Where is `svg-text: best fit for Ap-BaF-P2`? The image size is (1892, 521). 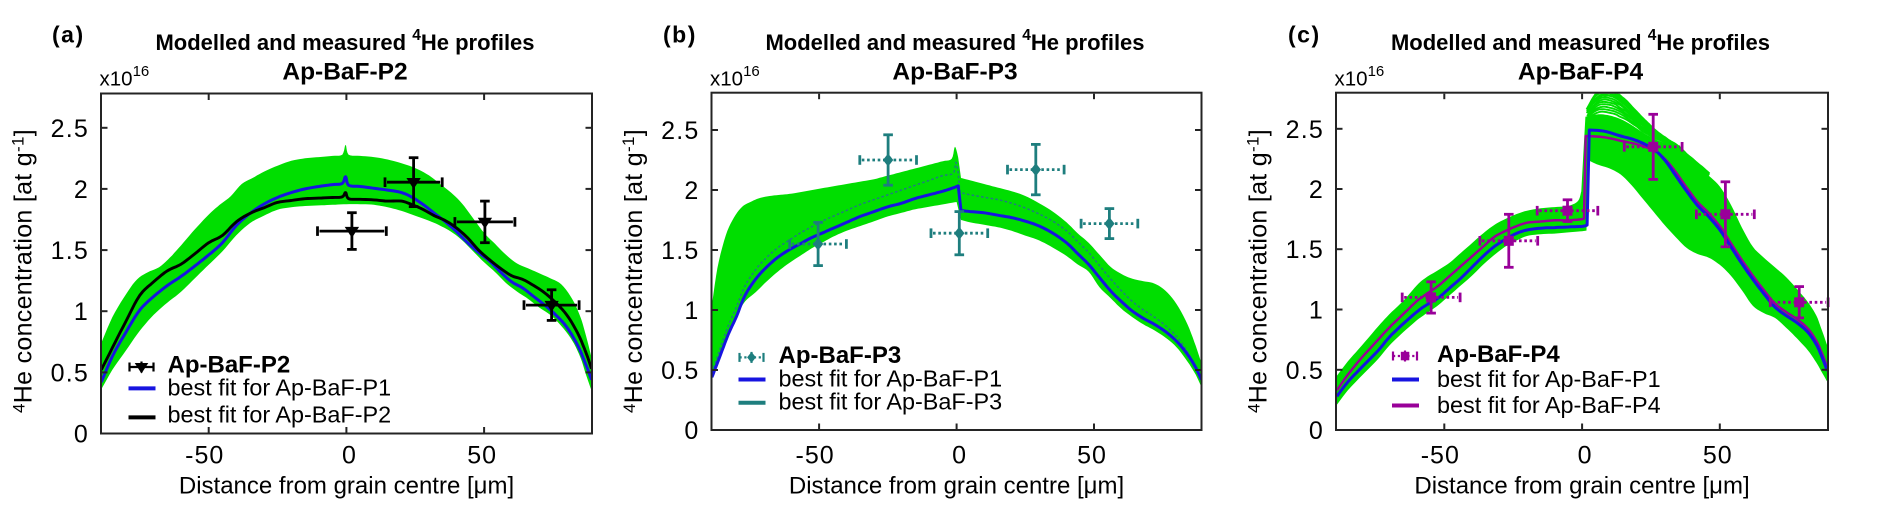
svg-text: best fit for Ap-BaF-P2 is located at coordinates (280, 415).